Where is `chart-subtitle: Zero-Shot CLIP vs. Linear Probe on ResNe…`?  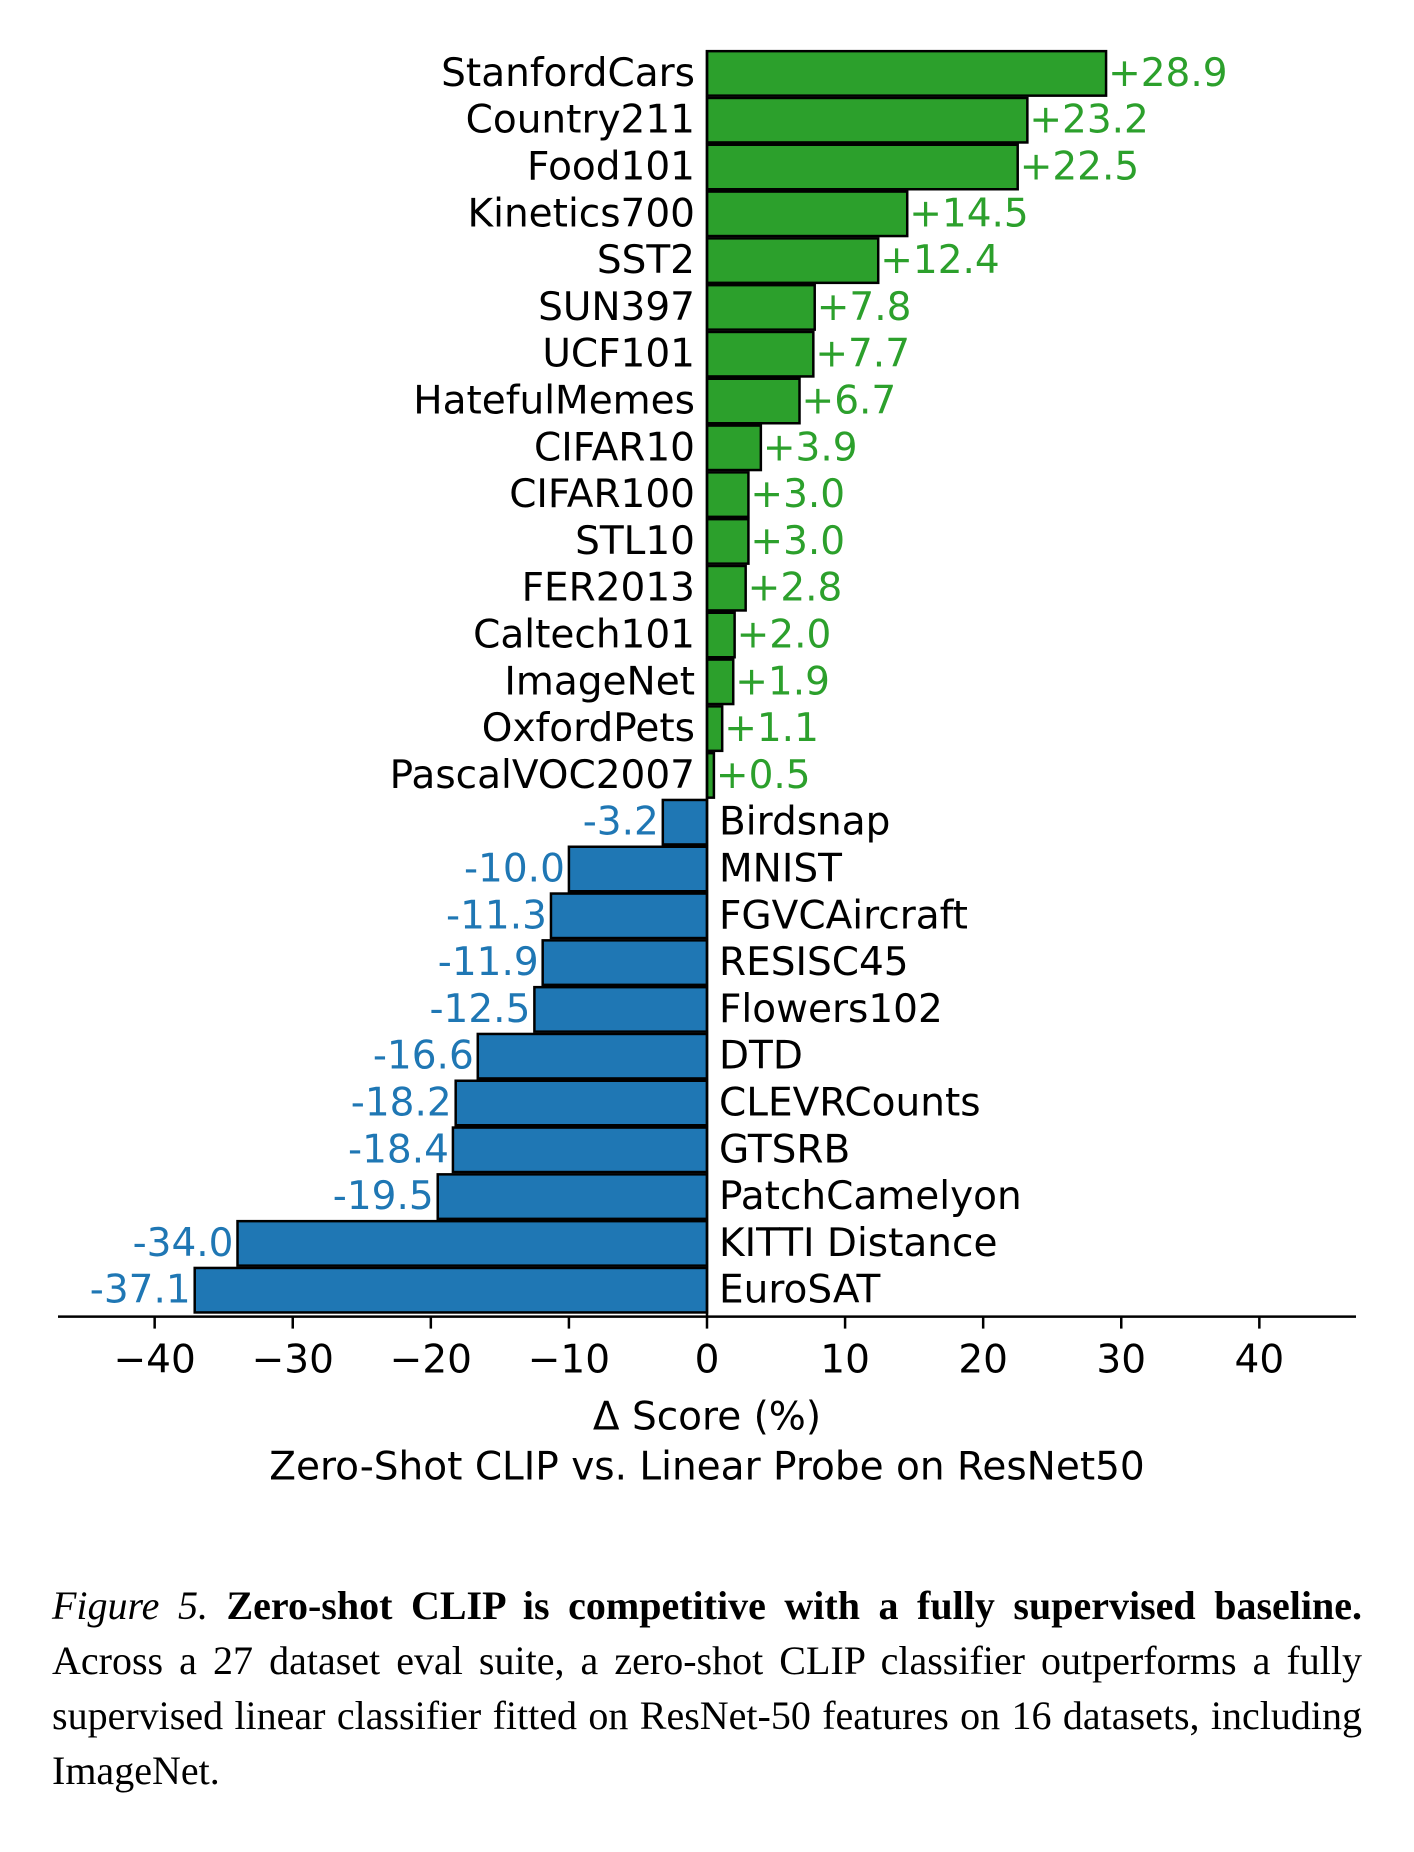
chart-subtitle: Zero-Shot CLIP vs. Linear Probe on ResNe… is located at coordinates (706, 1467).